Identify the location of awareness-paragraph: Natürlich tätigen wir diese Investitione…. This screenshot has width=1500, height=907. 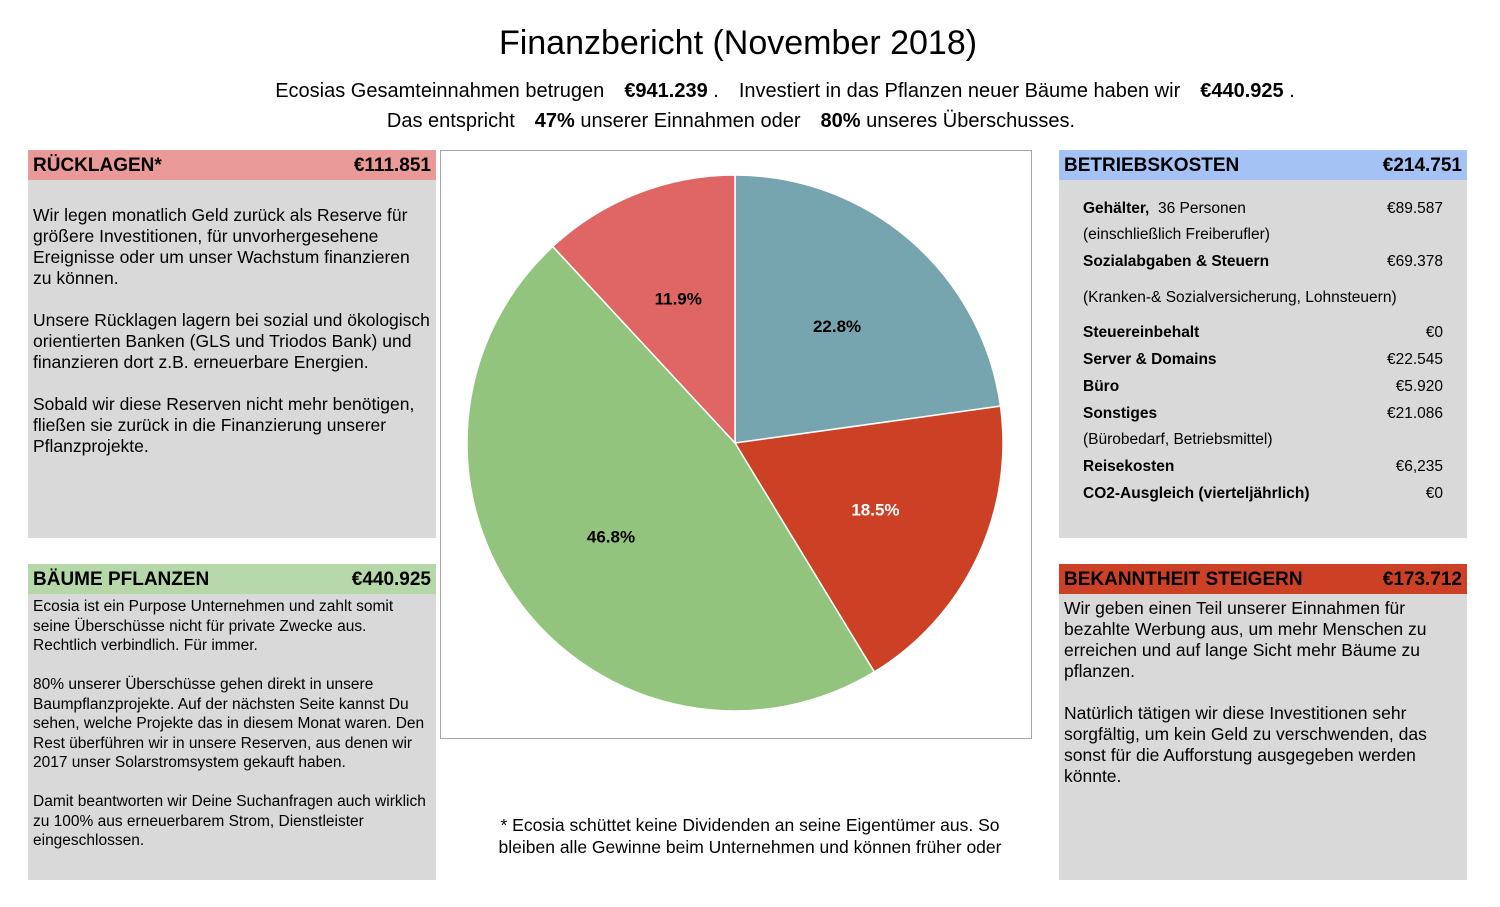
(1245, 744).